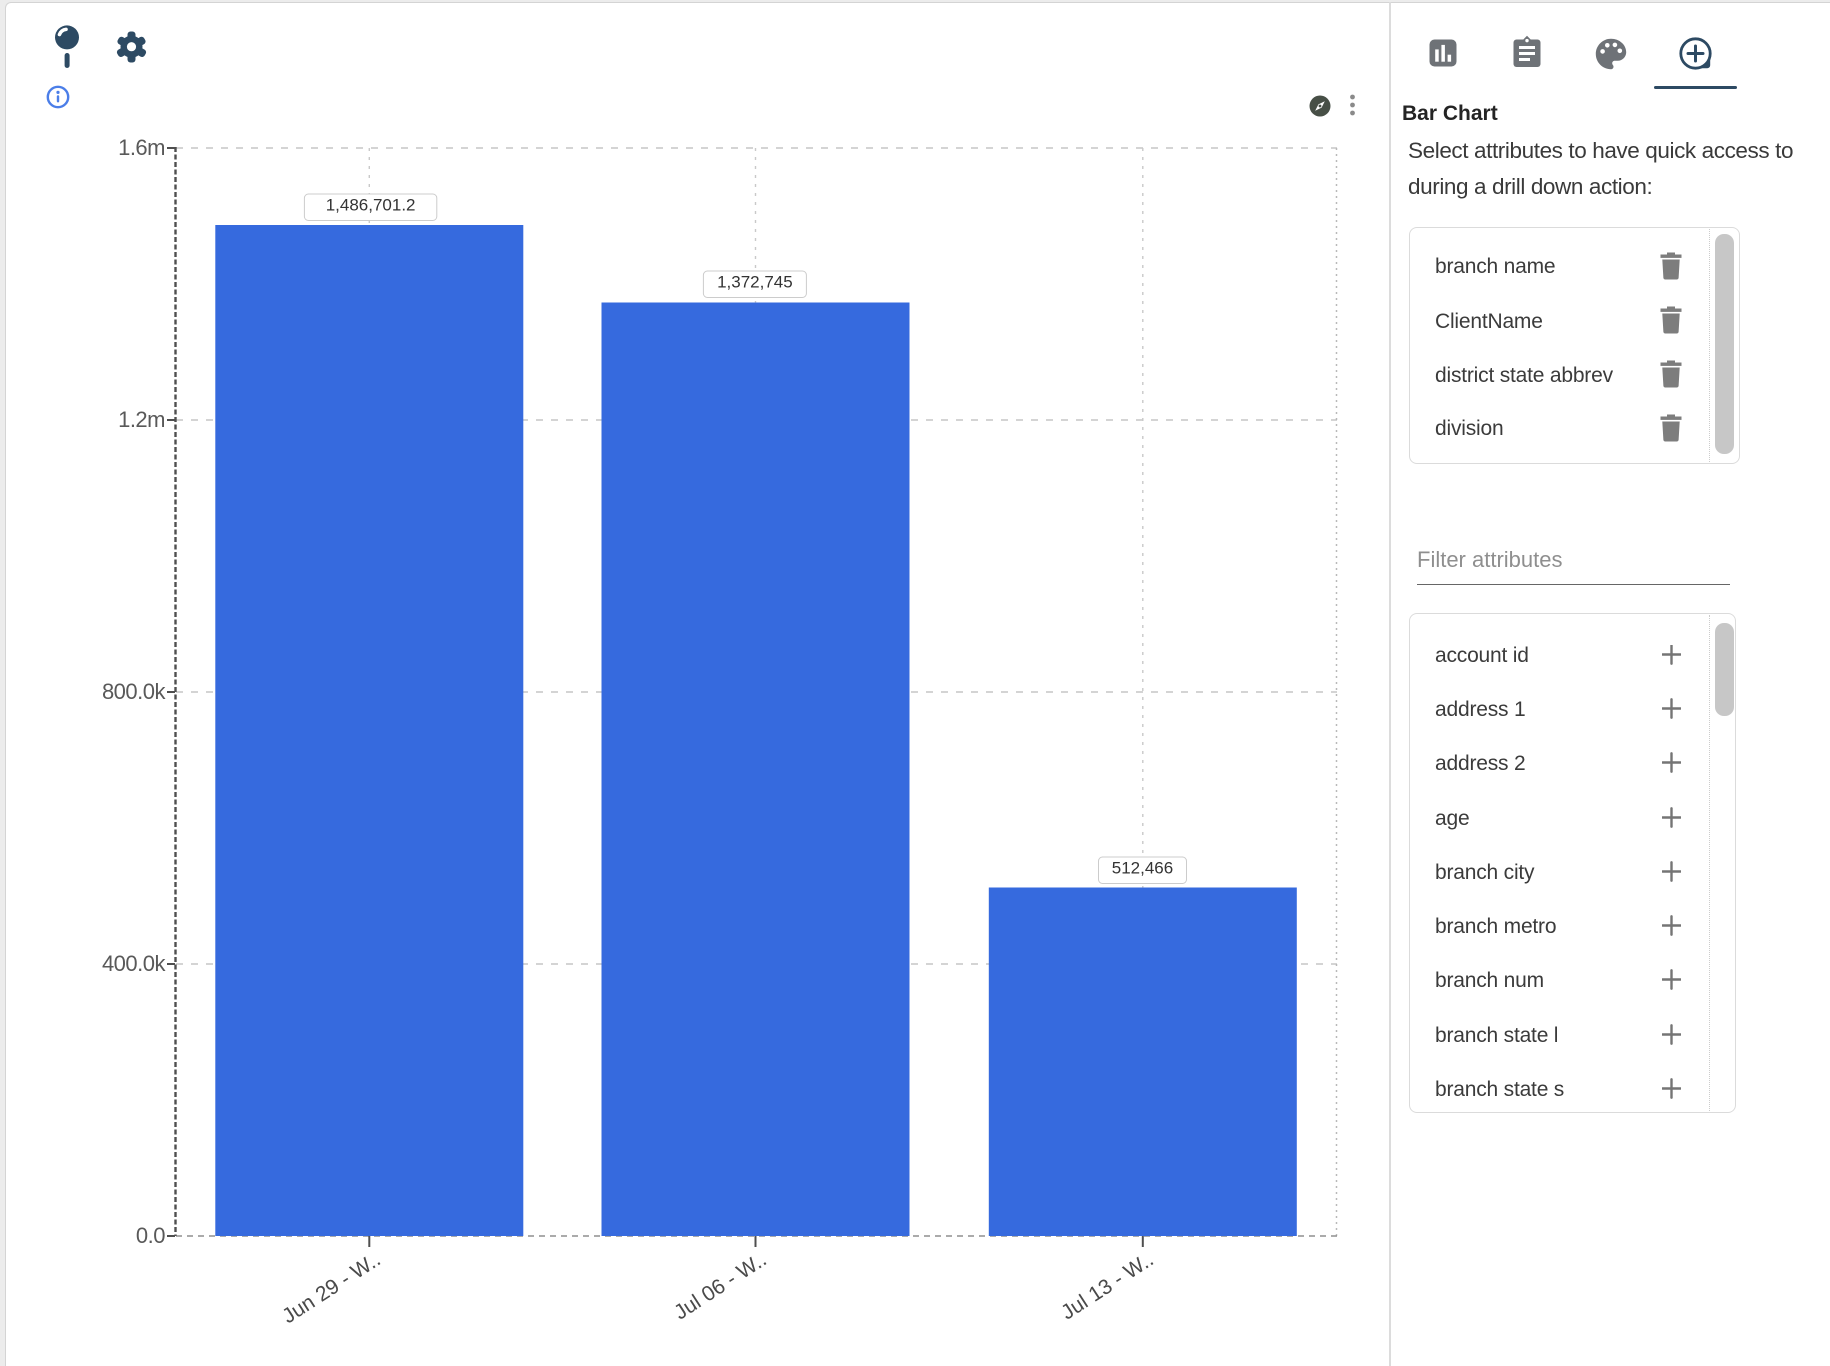 Image resolution: width=1830 pixels, height=1366 pixels. Describe the element at coordinates (141, 419) in the screenshot. I see `svg-text: 1.2m` at that location.